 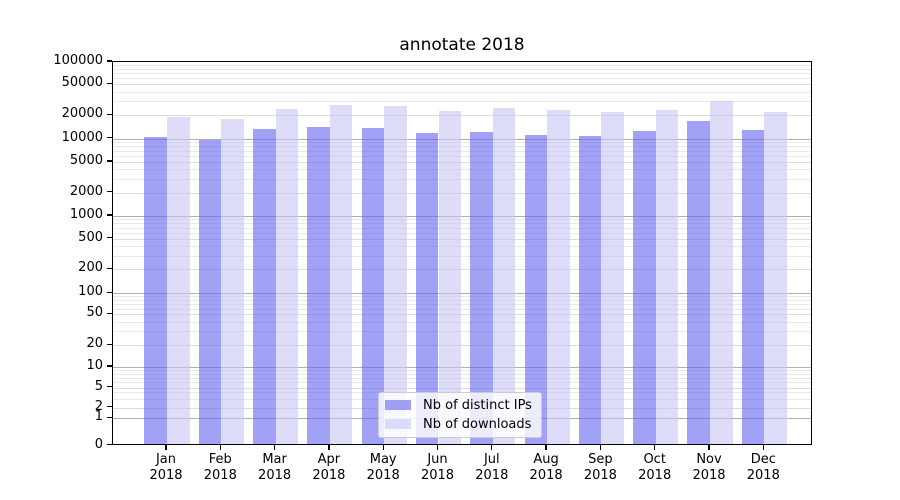 What do you see at coordinates (600, 459) in the screenshot?
I see `x-tick-month: Sep` at bounding box center [600, 459].